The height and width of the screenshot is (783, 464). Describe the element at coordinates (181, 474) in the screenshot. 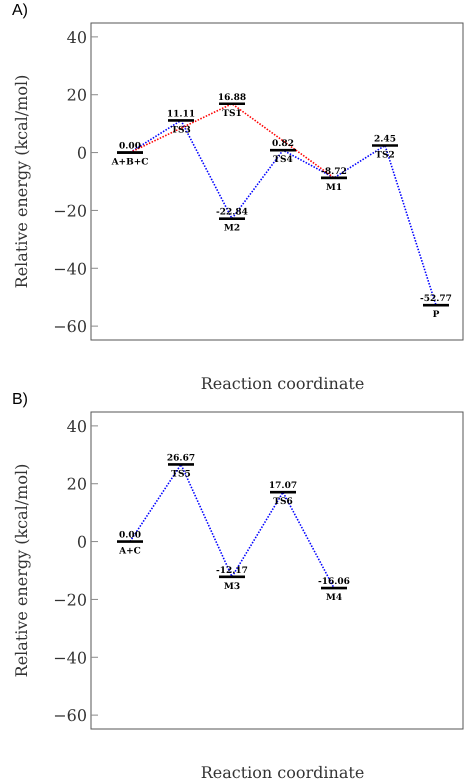

I see `x-tick-label: TS5` at that location.